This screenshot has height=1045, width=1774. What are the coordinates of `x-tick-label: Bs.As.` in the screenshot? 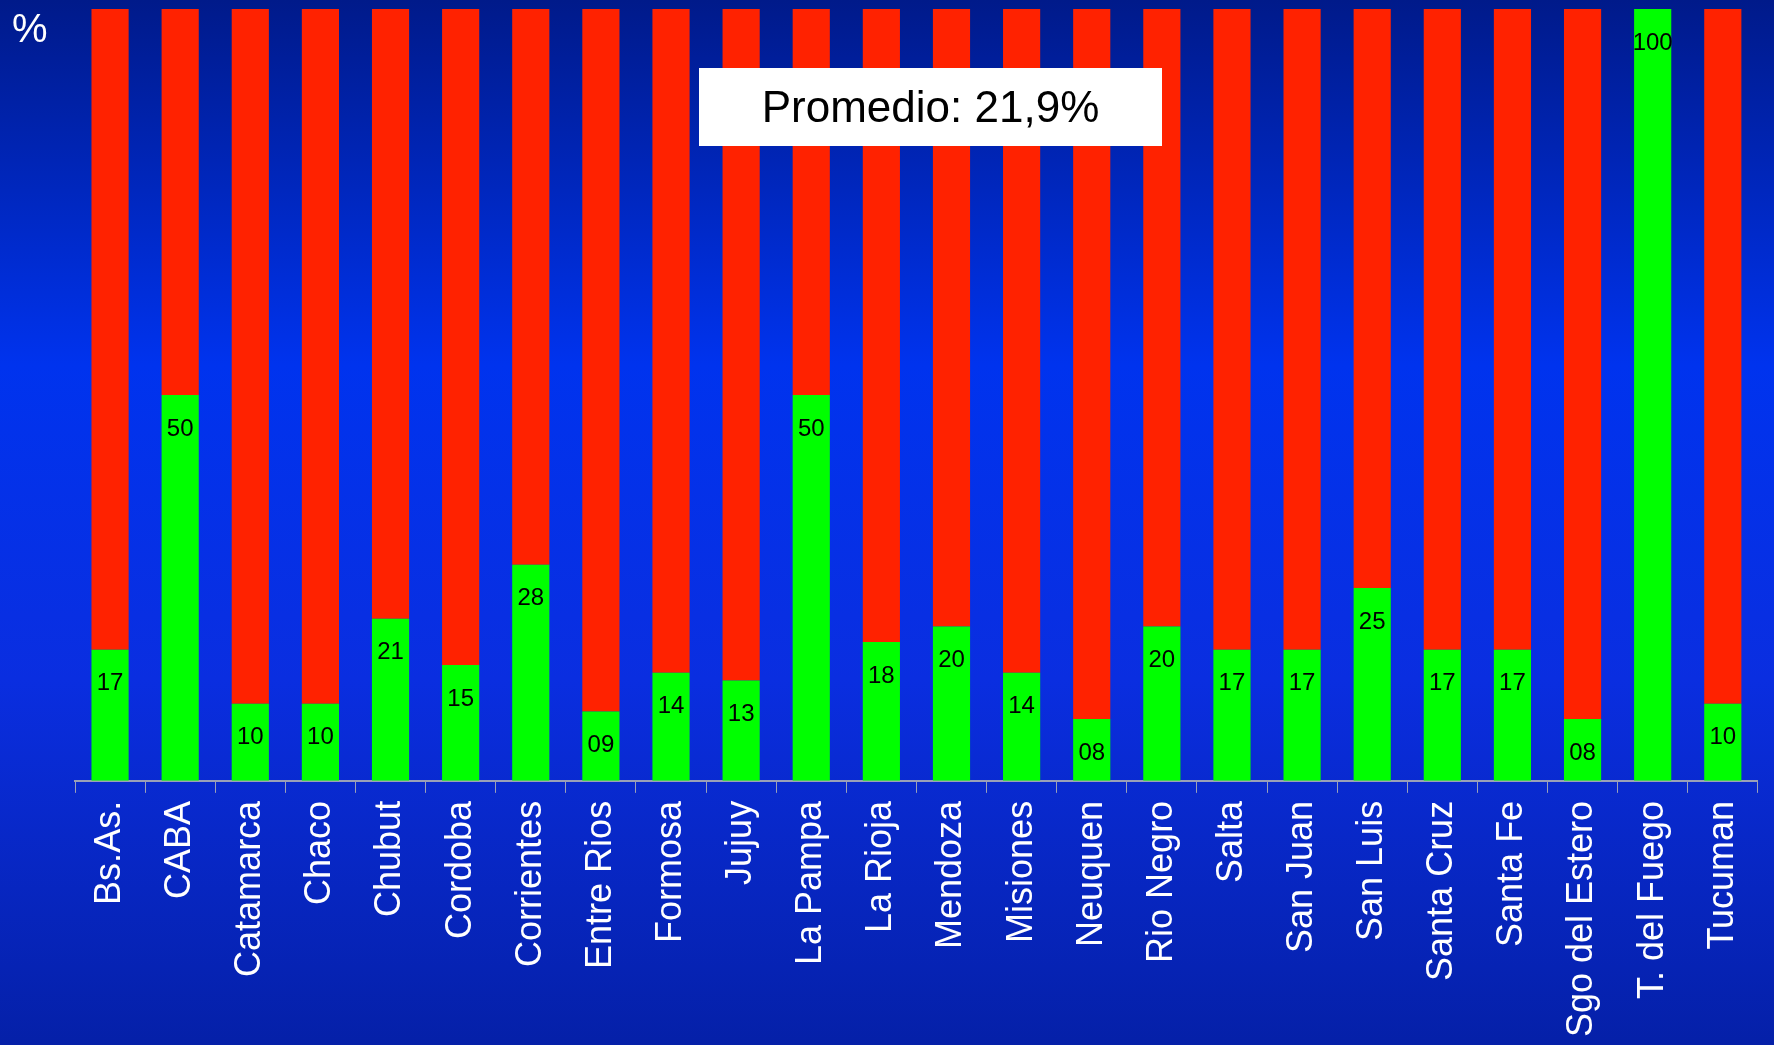 It's located at (107, 852).